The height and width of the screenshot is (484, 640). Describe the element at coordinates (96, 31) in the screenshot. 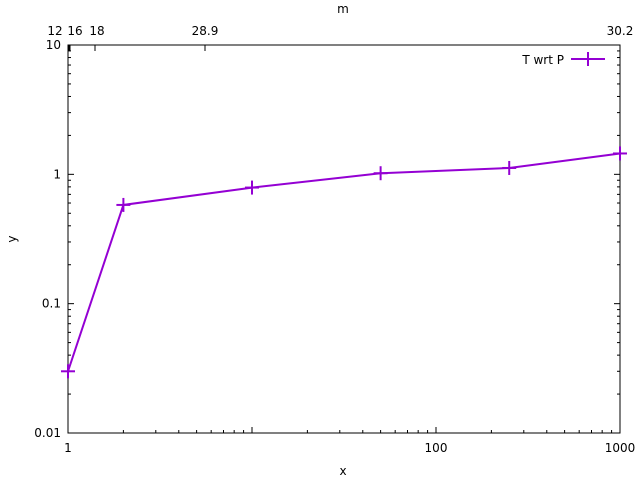

I see `x2-tick-label: 18` at that location.